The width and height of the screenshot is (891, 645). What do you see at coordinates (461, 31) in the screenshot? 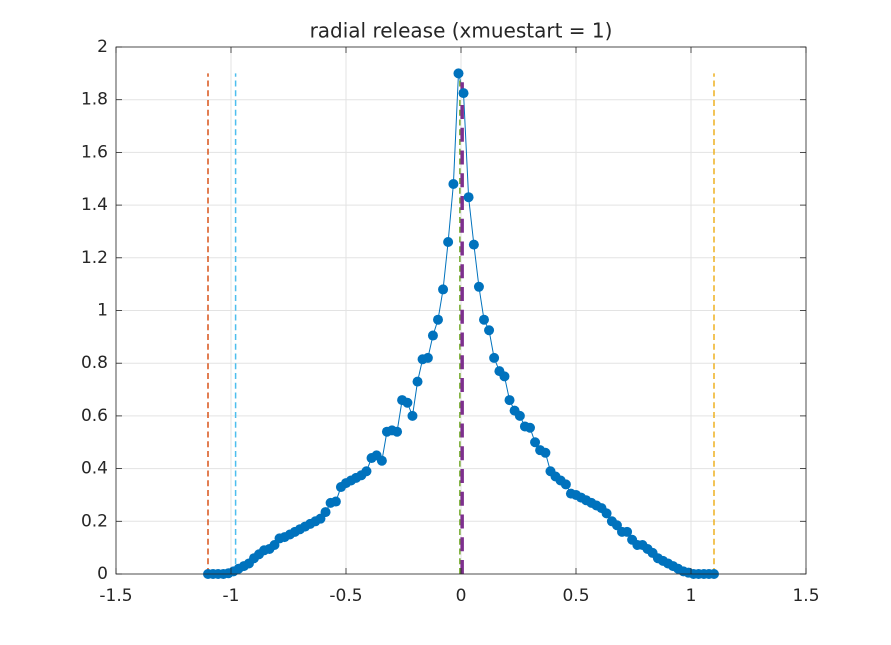
I see `chart-title: radial release (xmuestart = 1)` at bounding box center [461, 31].